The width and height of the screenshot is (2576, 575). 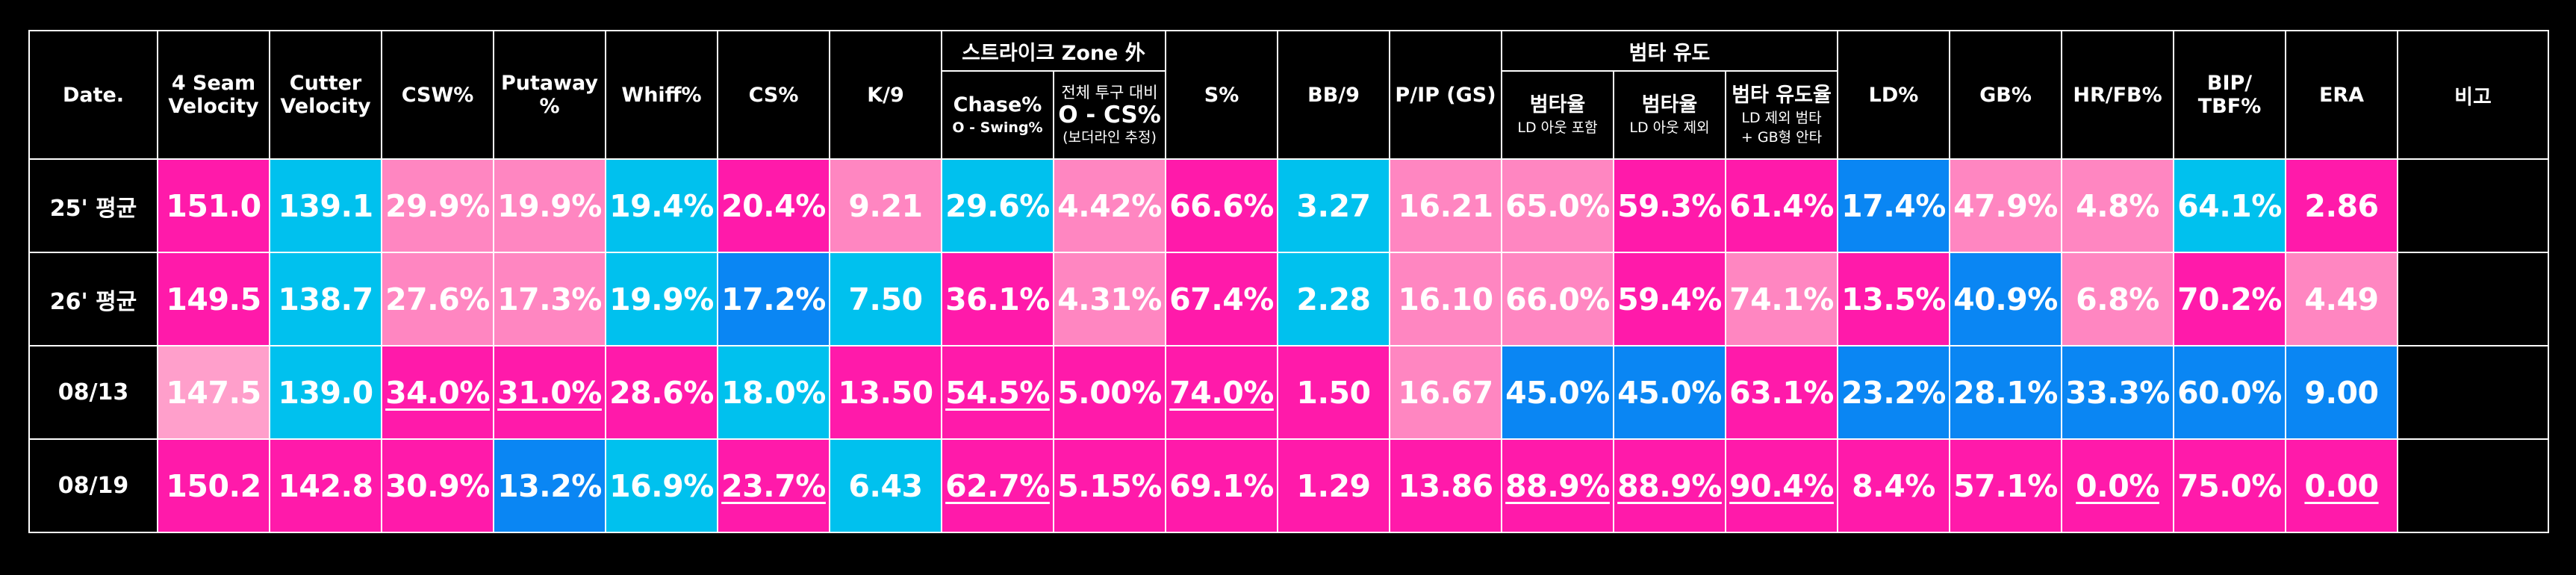 What do you see at coordinates (885, 205) in the screenshot?
I see `stat-value: 9.21` at bounding box center [885, 205].